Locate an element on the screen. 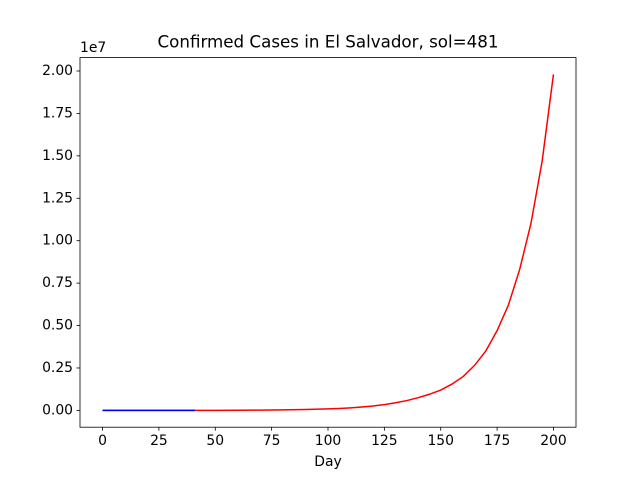  x-tick-label: 50 is located at coordinates (215, 441).